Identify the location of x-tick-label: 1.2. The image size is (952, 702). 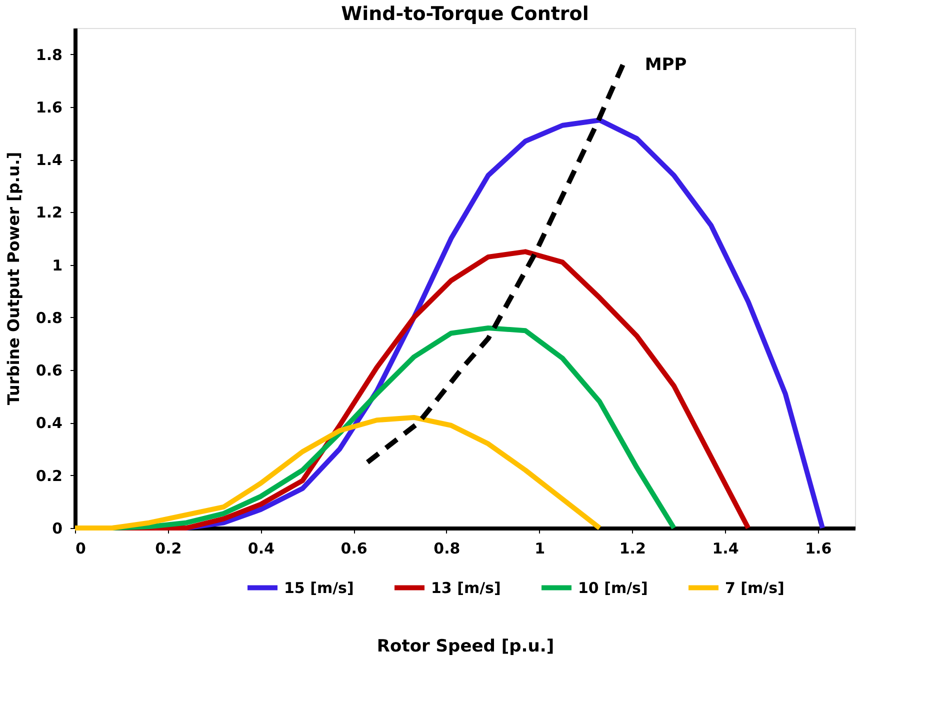
(632, 549).